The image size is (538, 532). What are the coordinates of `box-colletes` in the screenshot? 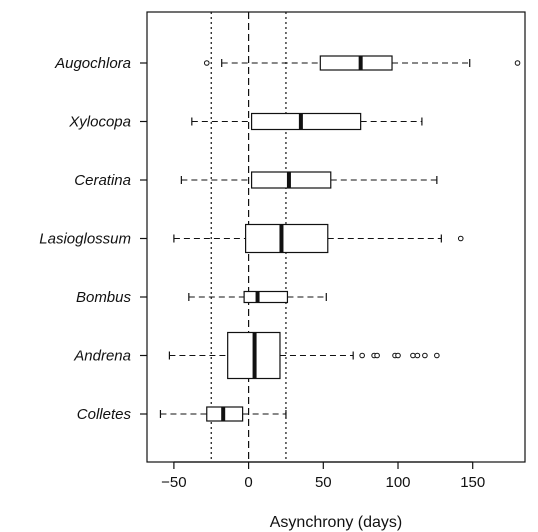 It's located at (223, 414).